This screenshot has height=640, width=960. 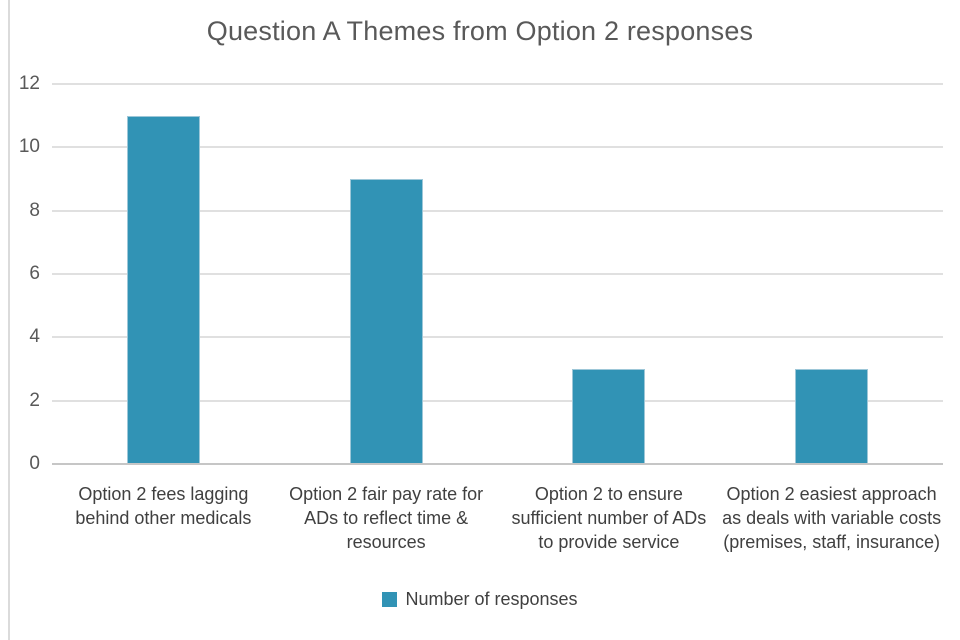 What do you see at coordinates (386, 518) in the screenshot?
I see `x-category-label-line: ADs to reflect time &` at bounding box center [386, 518].